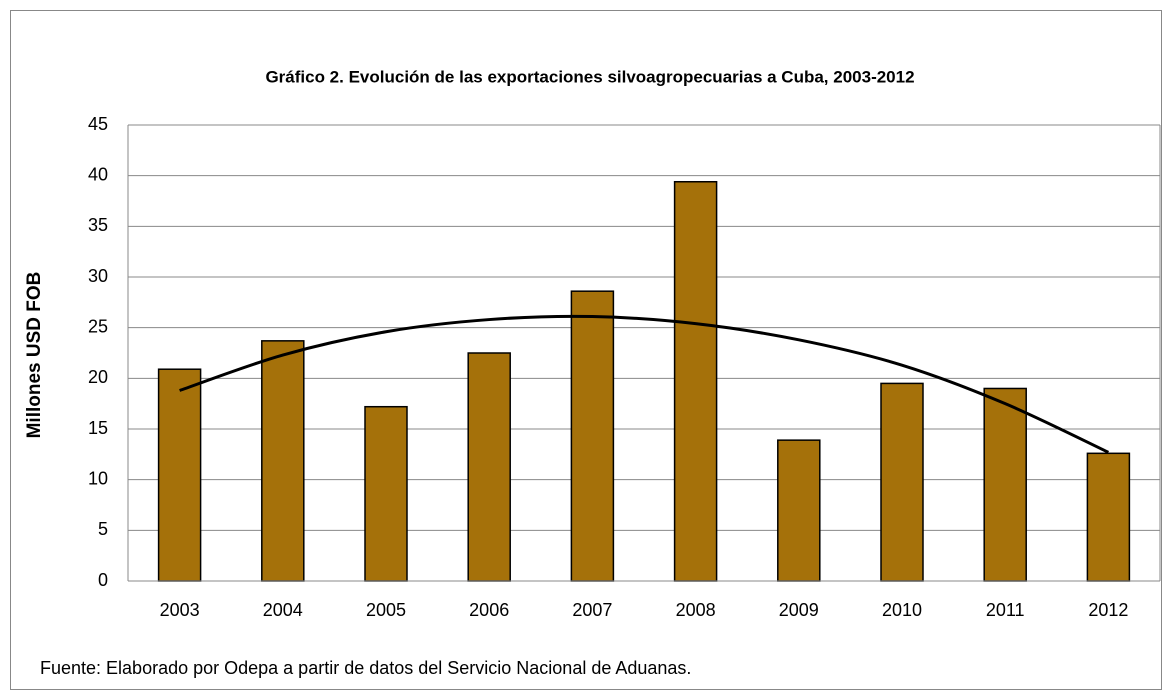 The height and width of the screenshot is (698, 1172). Describe the element at coordinates (103, 580) in the screenshot. I see `y-tick-label: 0` at that location.